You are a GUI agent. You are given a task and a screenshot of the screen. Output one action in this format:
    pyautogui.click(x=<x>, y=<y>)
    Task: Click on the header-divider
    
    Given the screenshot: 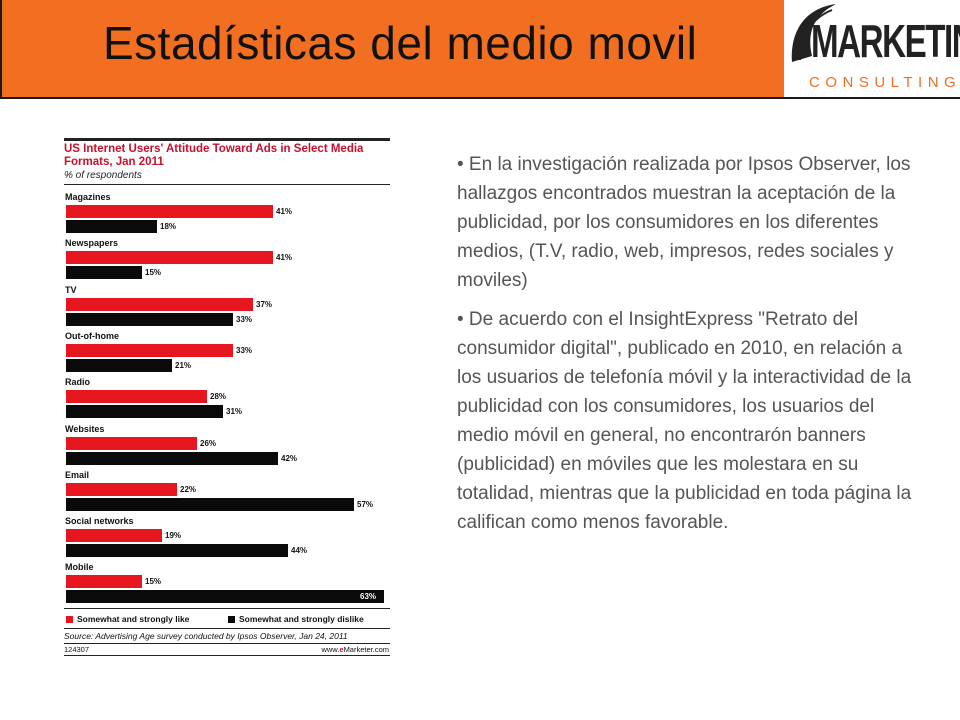 What is the action you would take?
    pyautogui.click(x=480, y=98)
    